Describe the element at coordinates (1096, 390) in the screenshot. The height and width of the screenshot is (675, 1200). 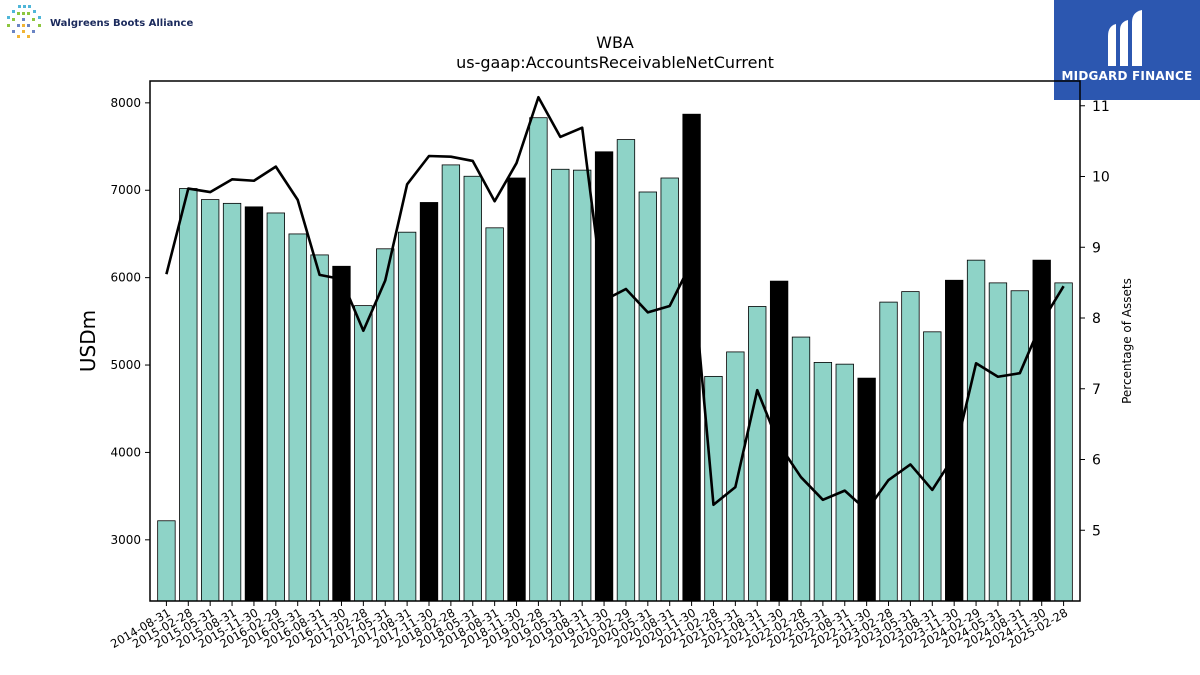
I see `y2-tick-label: 7` at that location.